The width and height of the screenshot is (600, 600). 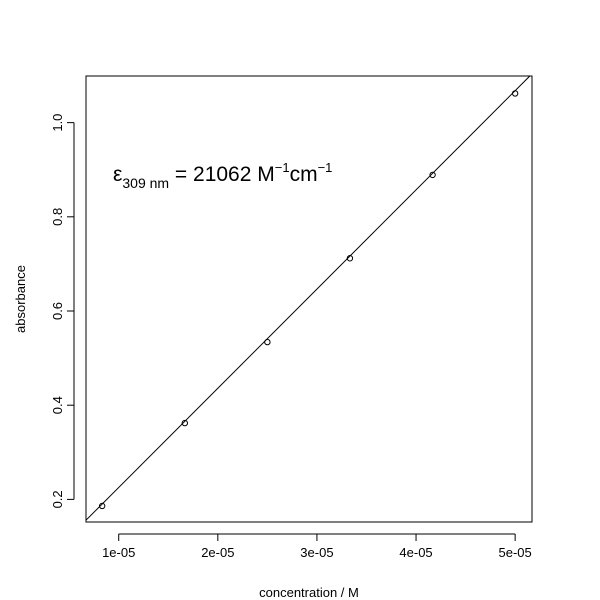 I want to click on epsilon-symbol: ε, so click(x=117, y=174).